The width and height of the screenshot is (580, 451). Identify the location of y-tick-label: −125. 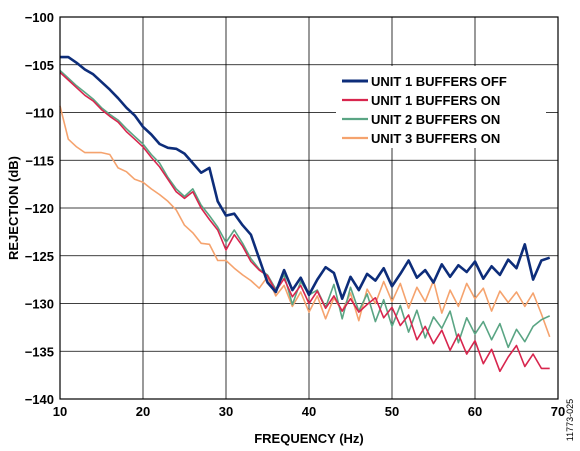
(39, 256).